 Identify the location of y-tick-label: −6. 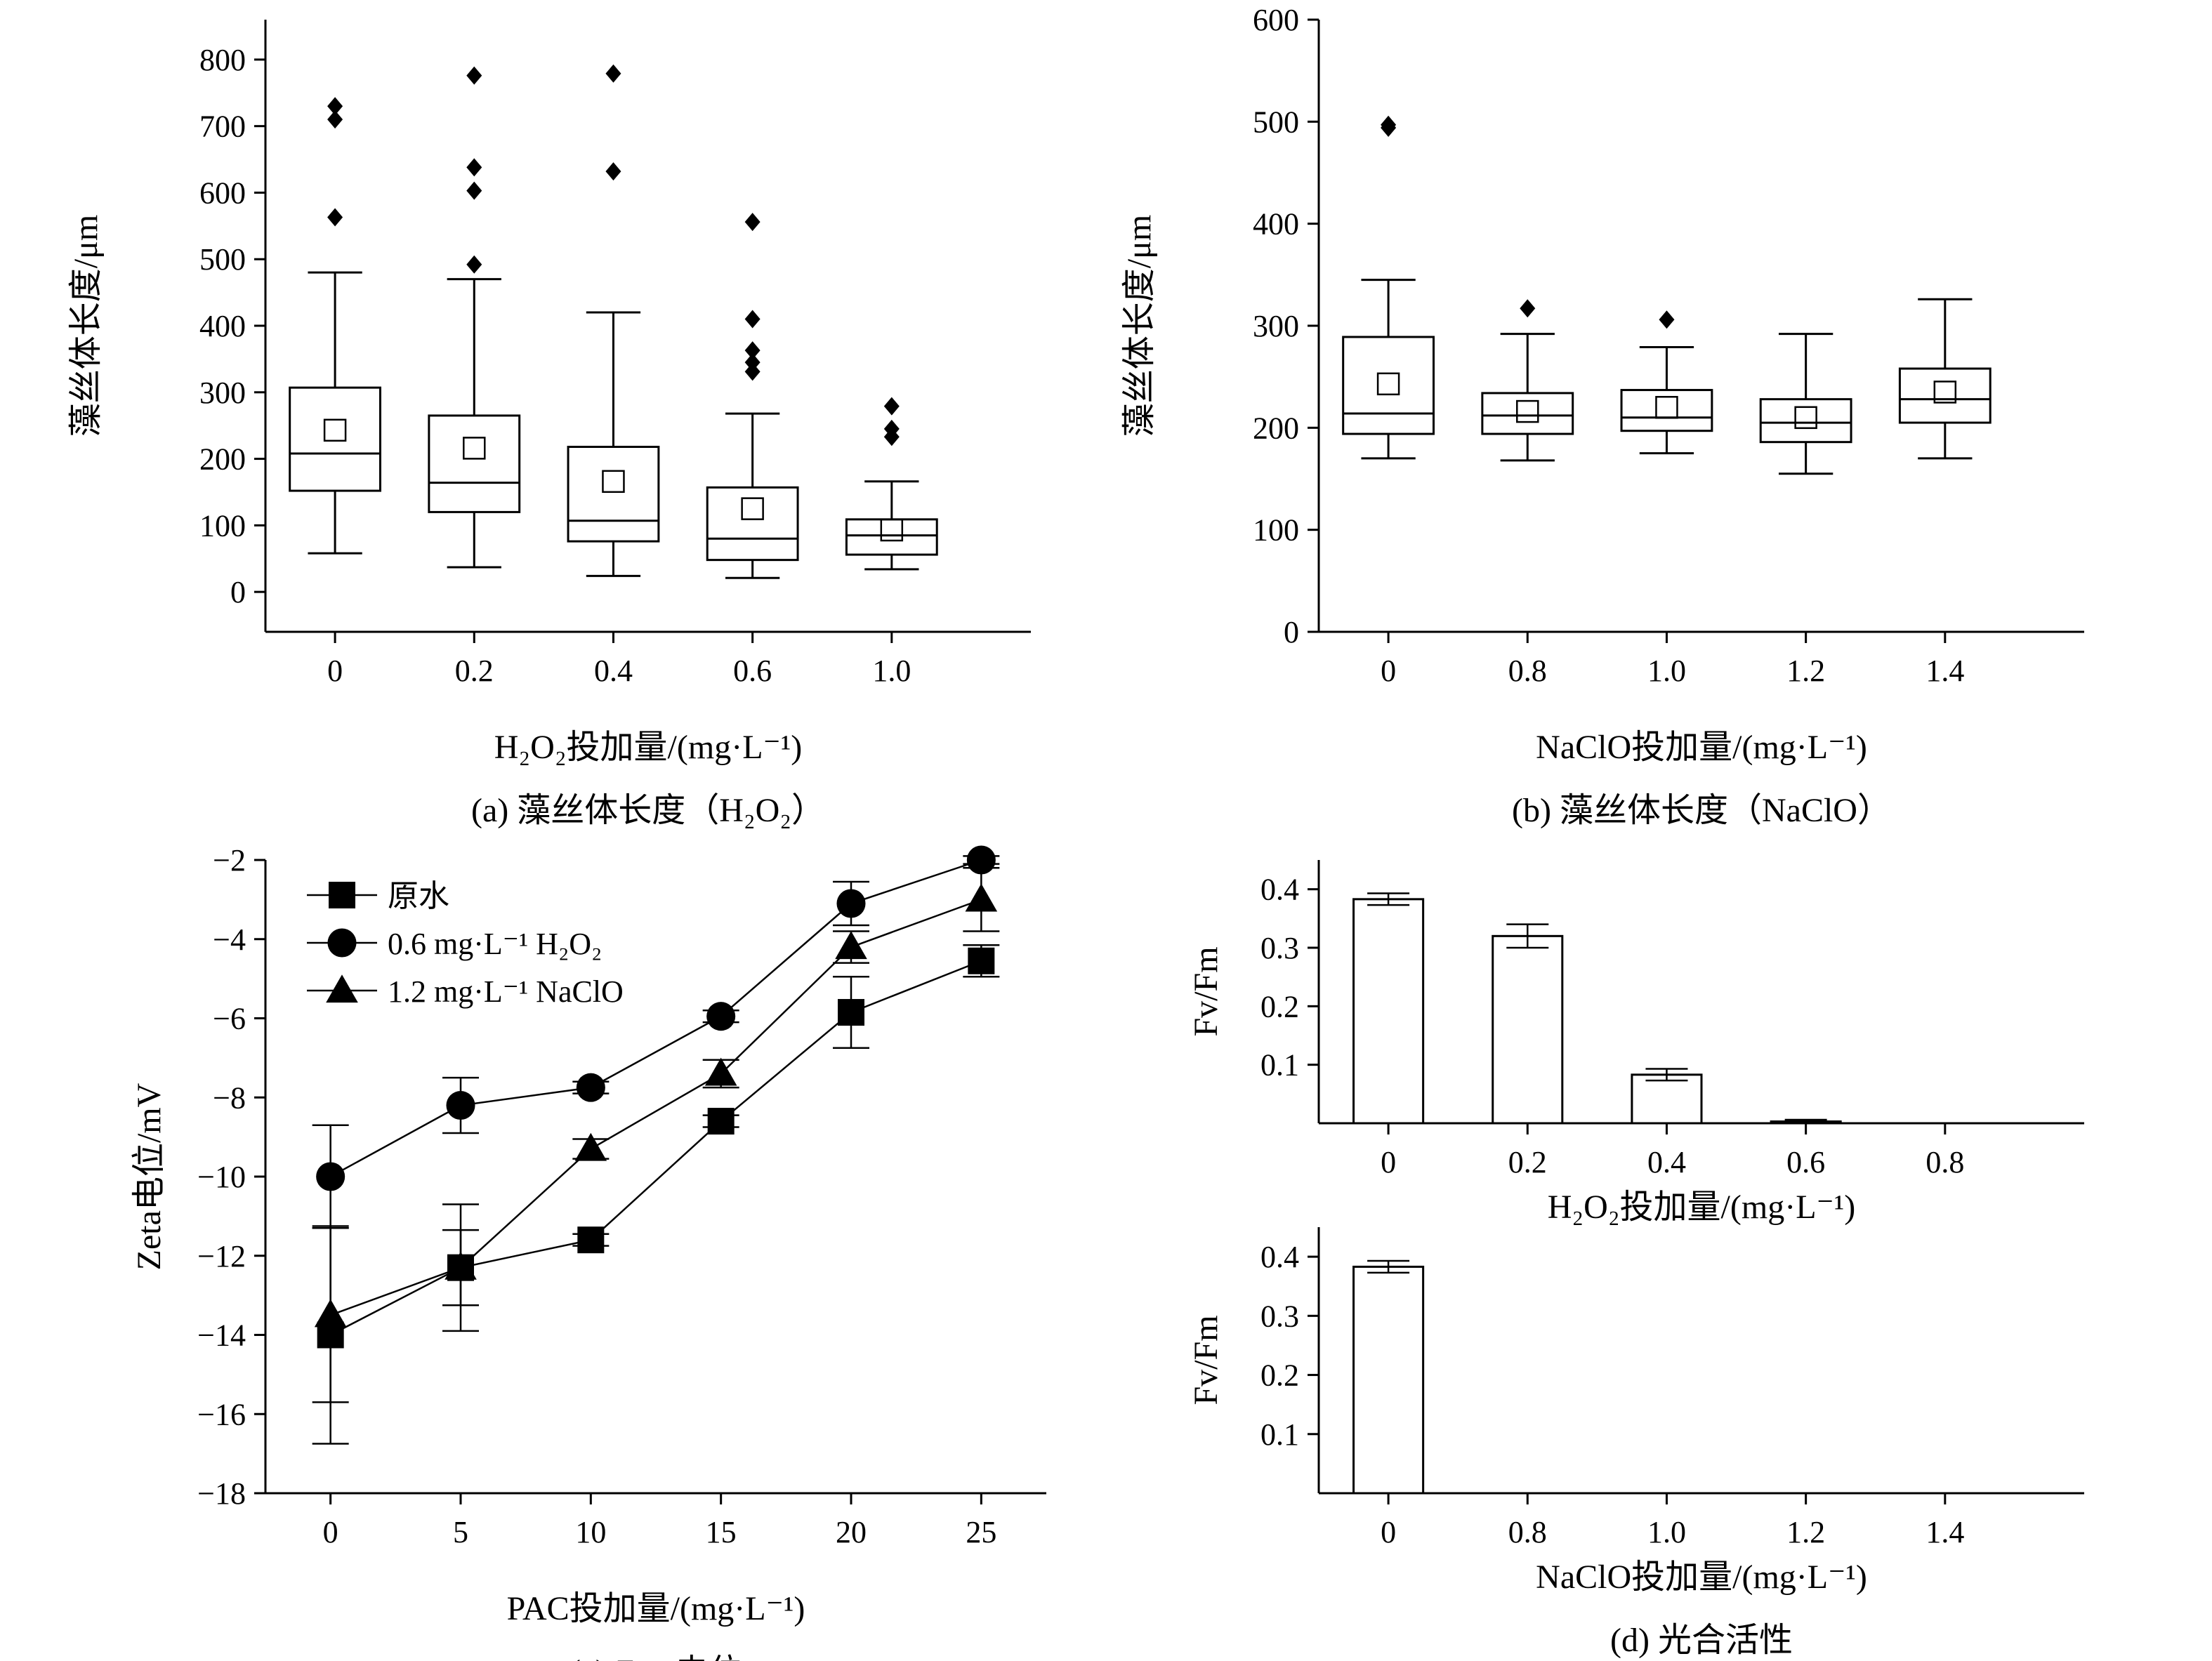
(229, 1019).